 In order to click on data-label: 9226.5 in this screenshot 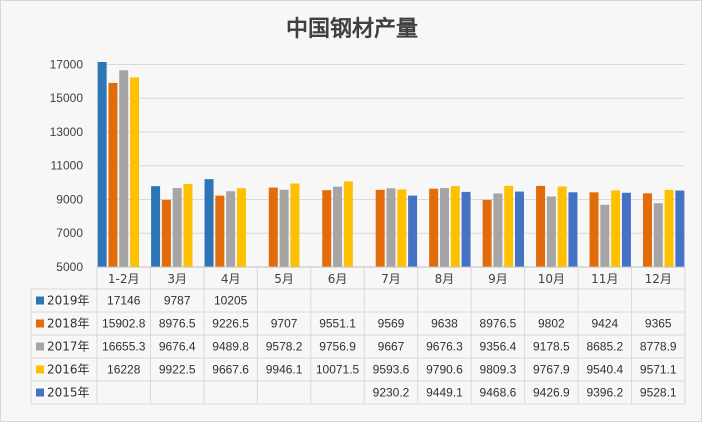, I will do `click(230, 324)`.